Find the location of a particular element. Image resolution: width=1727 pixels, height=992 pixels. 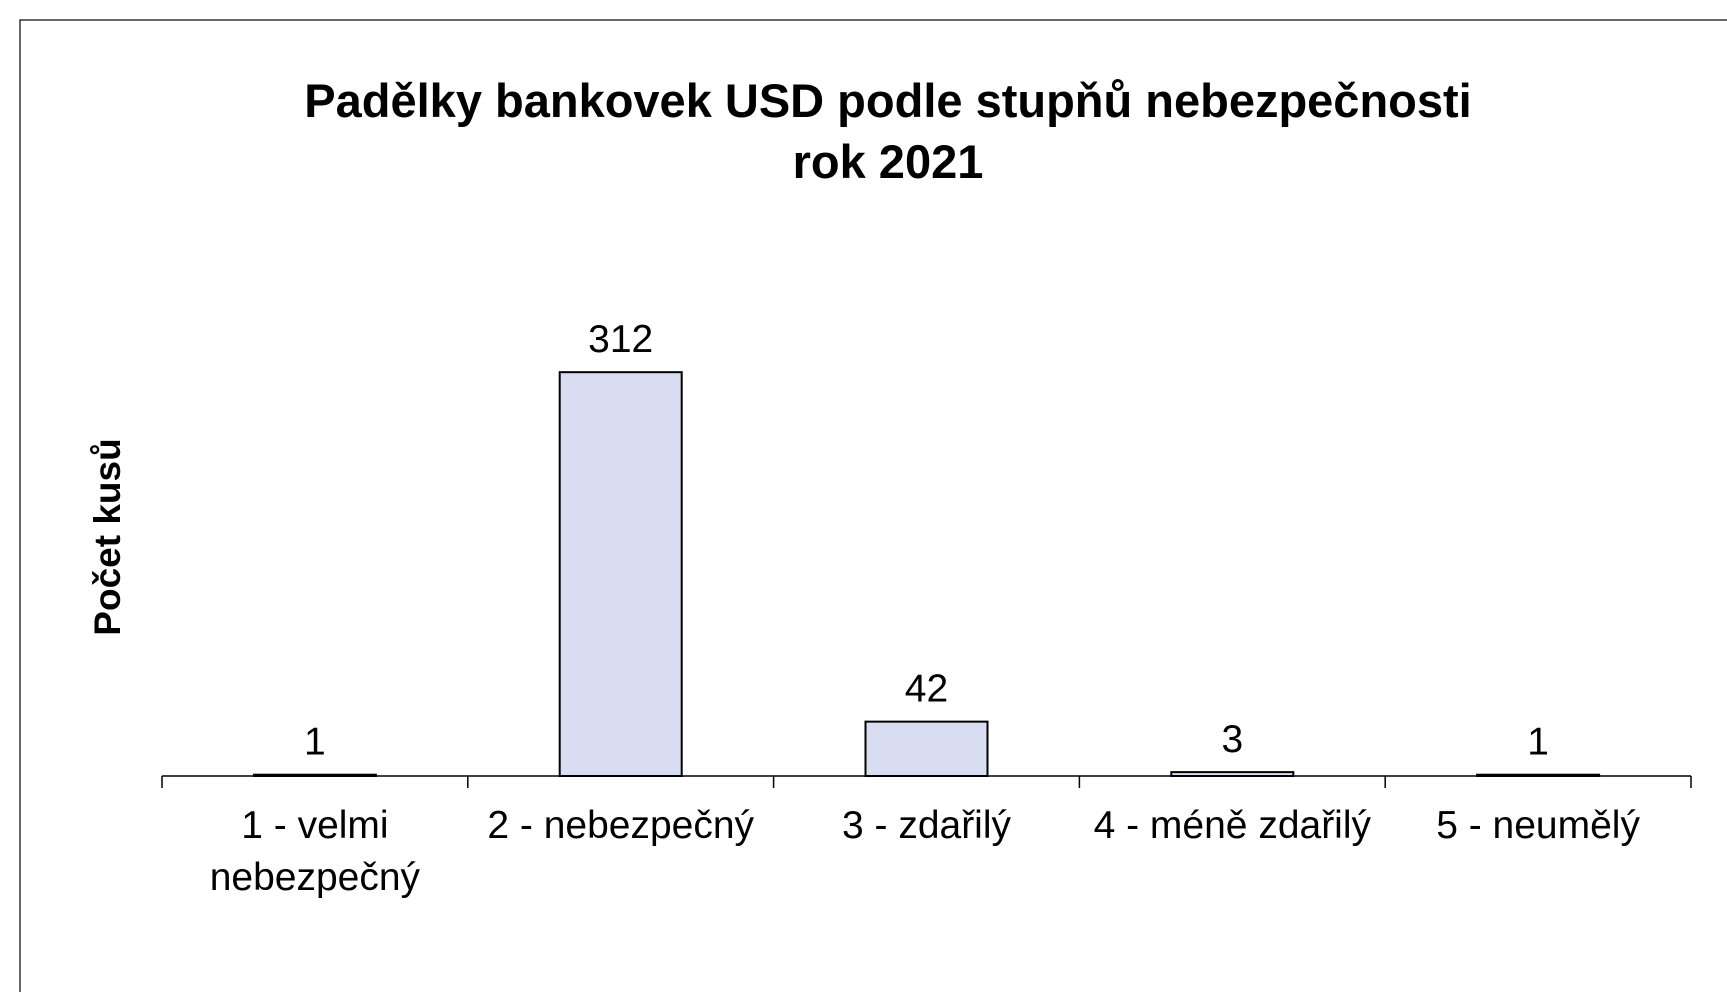

x-tick-label: 5 - neumělý is located at coordinates (1538, 825).